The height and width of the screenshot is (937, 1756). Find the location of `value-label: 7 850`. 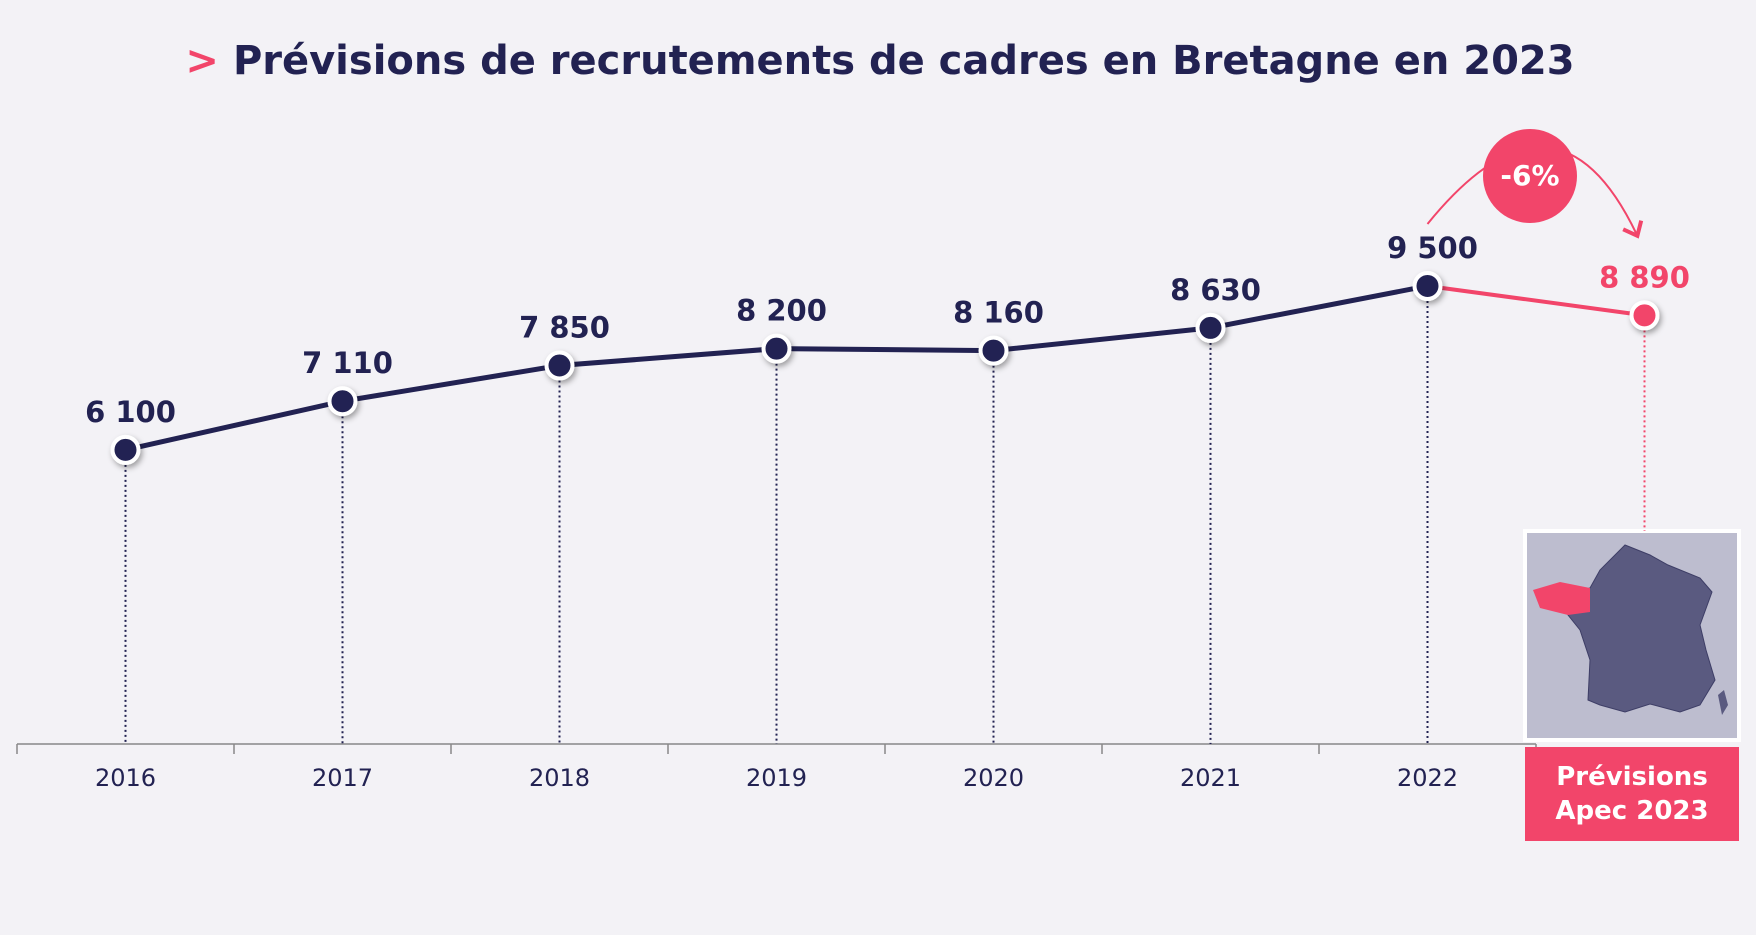

value-label: 7 850 is located at coordinates (564, 328).